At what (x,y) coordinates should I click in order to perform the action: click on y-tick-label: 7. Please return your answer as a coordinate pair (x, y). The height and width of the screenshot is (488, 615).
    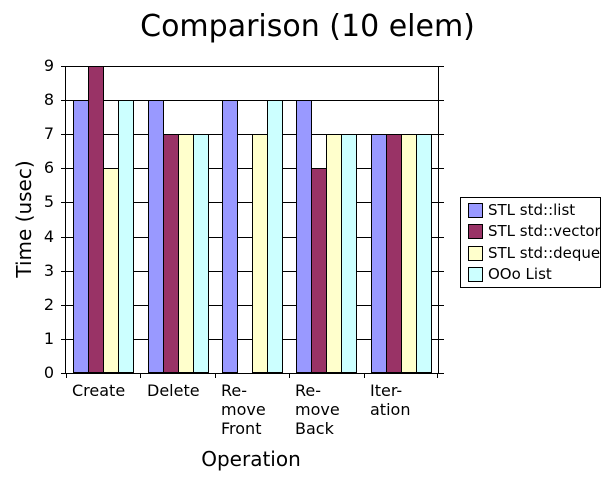
    Looking at the image, I should click on (48, 133).